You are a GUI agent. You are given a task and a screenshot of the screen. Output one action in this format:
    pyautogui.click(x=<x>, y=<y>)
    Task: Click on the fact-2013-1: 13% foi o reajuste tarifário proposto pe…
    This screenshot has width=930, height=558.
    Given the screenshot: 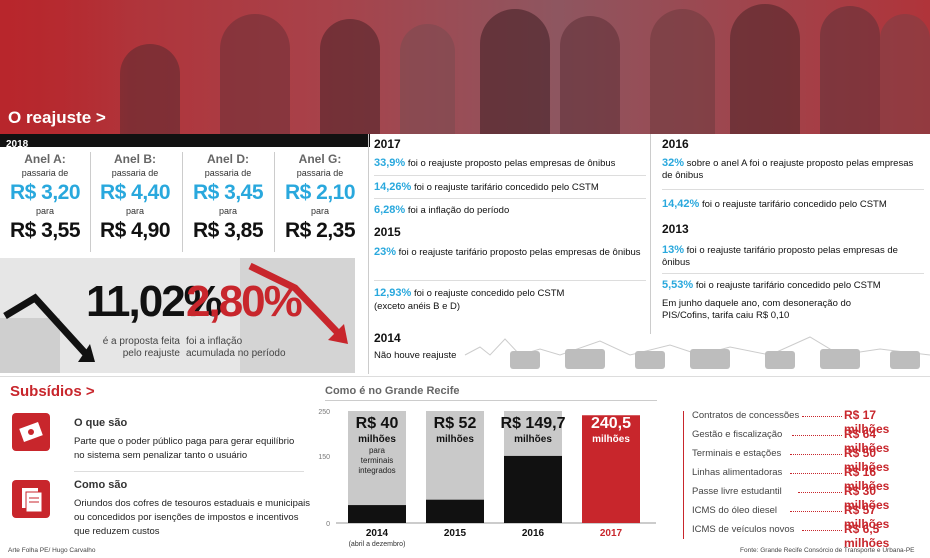 What is the action you would take?
    pyautogui.click(x=793, y=256)
    